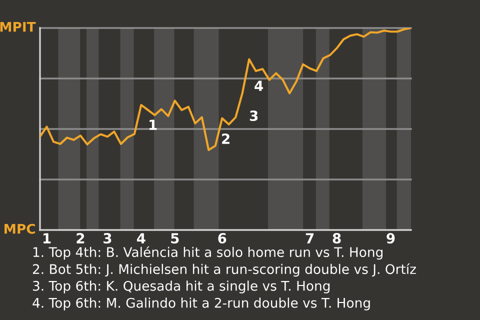  I want to click on text: 3. Top 6th: K. Quesada hit a single vs T. Hong, so click(181, 287).